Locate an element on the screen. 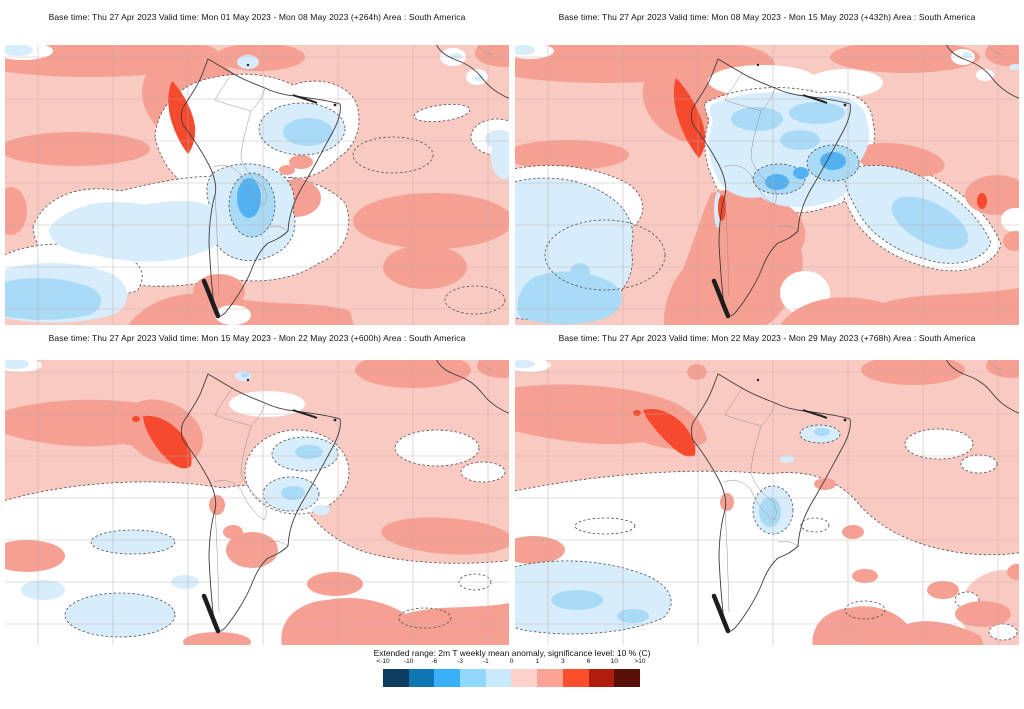 This screenshot has height=709, width=1024. legend-tick-label: 1 is located at coordinates (537, 661).